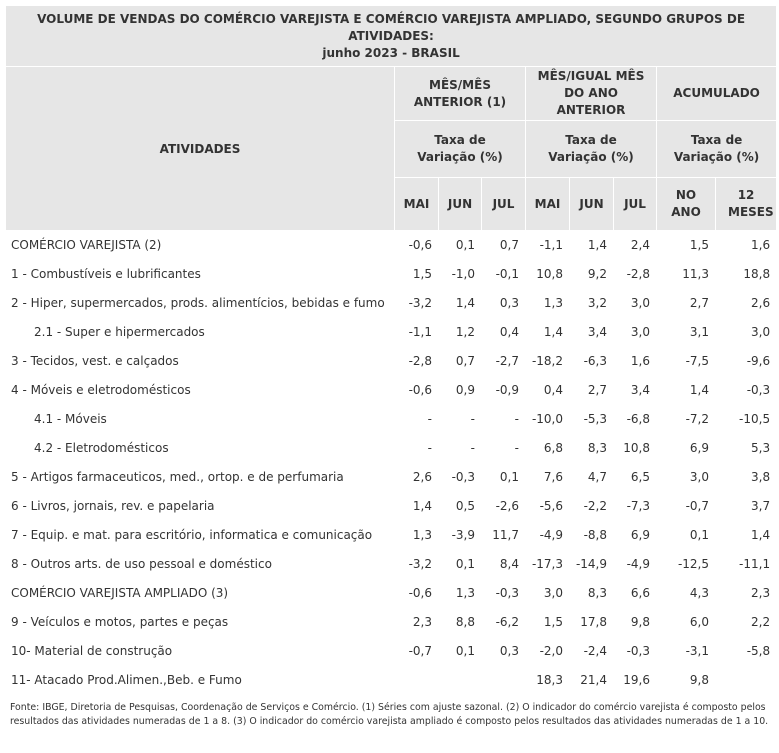 This screenshot has width=779, height=753. I want to click on header-taxa-3: Taxa de Variação (%), so click(716, 149).